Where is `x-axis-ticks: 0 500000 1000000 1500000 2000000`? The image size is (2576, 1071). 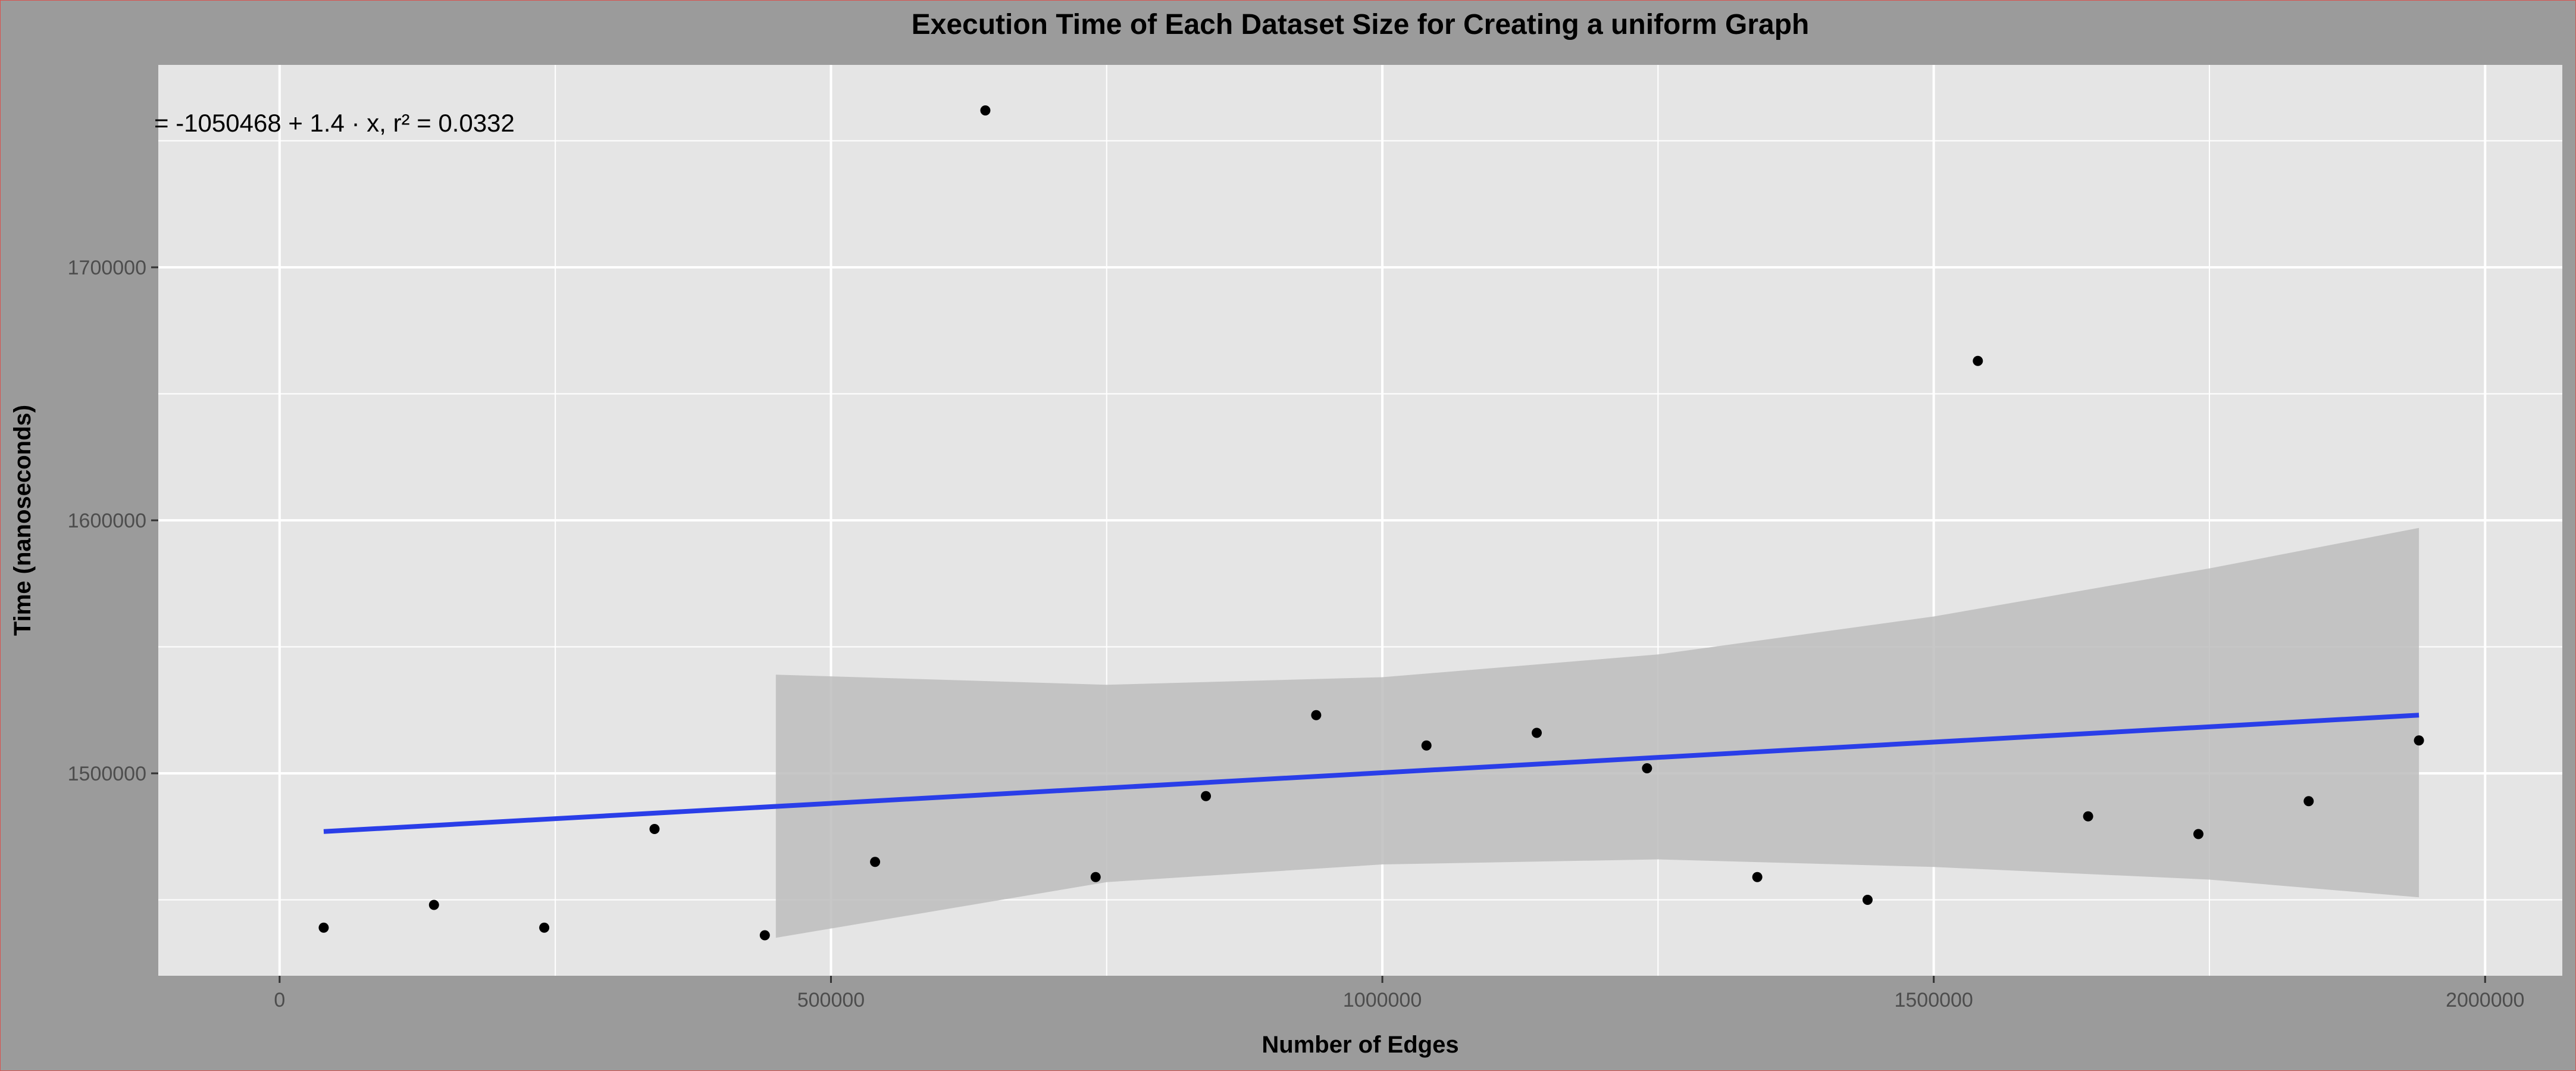 x-axis-ticks: 0 500000 1000000 1500000 2000000 is located at coordinates (1399, 993).